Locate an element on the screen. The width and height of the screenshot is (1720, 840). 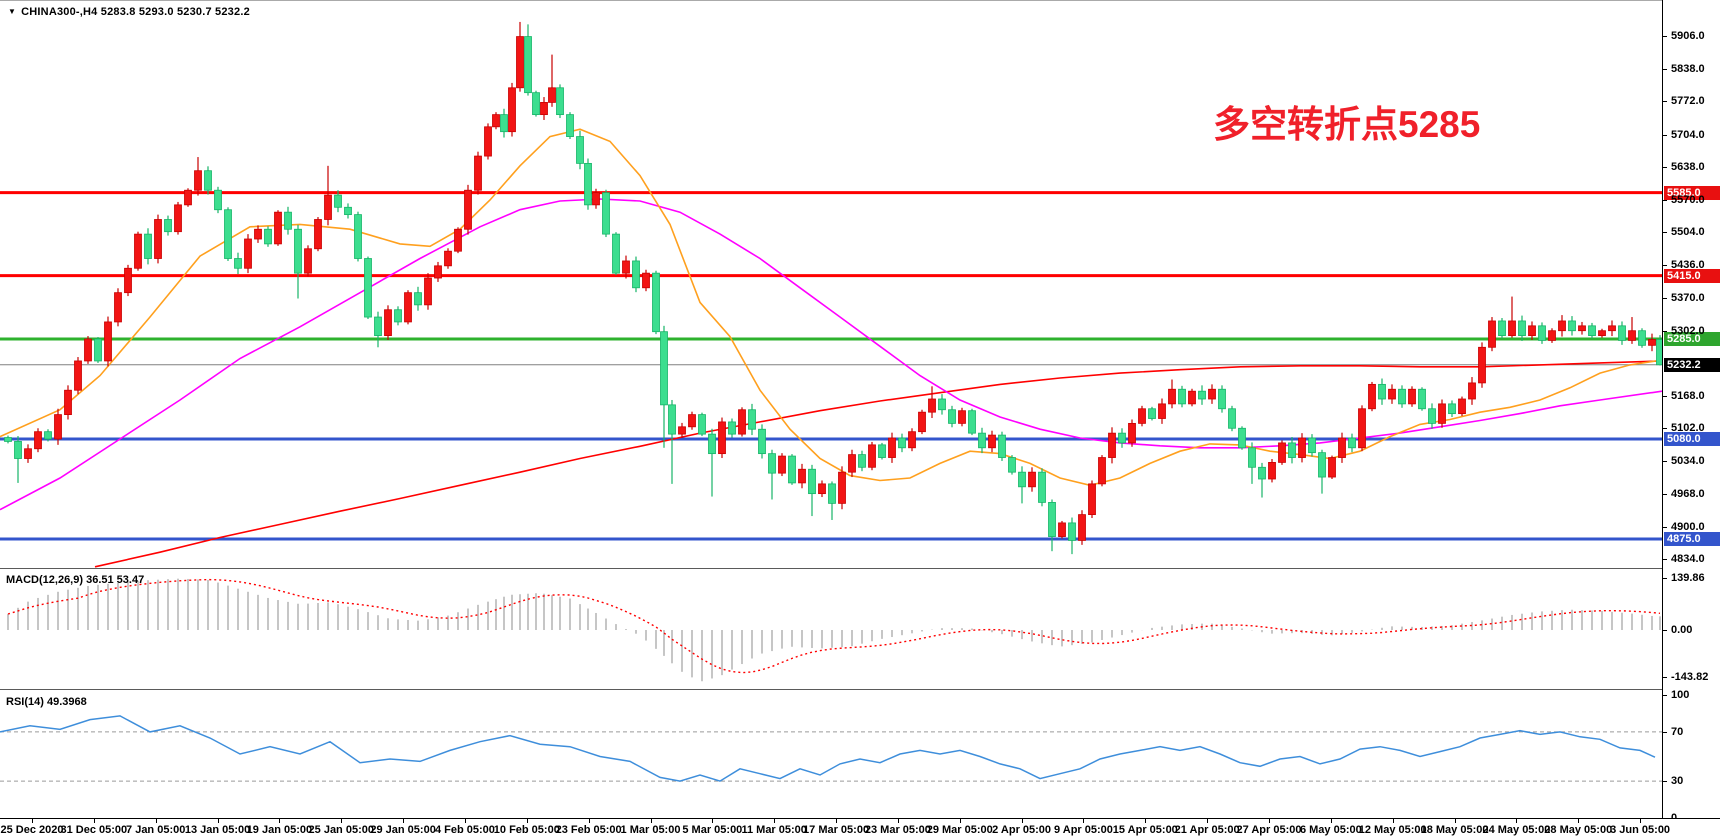
price-tick-label: 5638.0 is located at coordinates (1688, 166).